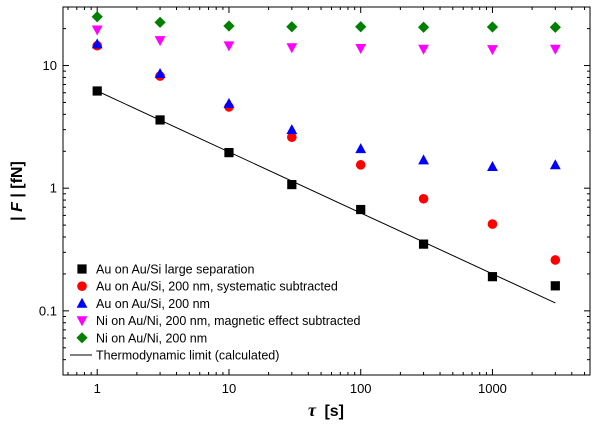 This screenshot has height=428, width=599. I want to click on y-axis-title: | F | [fN], so click(17, 191).